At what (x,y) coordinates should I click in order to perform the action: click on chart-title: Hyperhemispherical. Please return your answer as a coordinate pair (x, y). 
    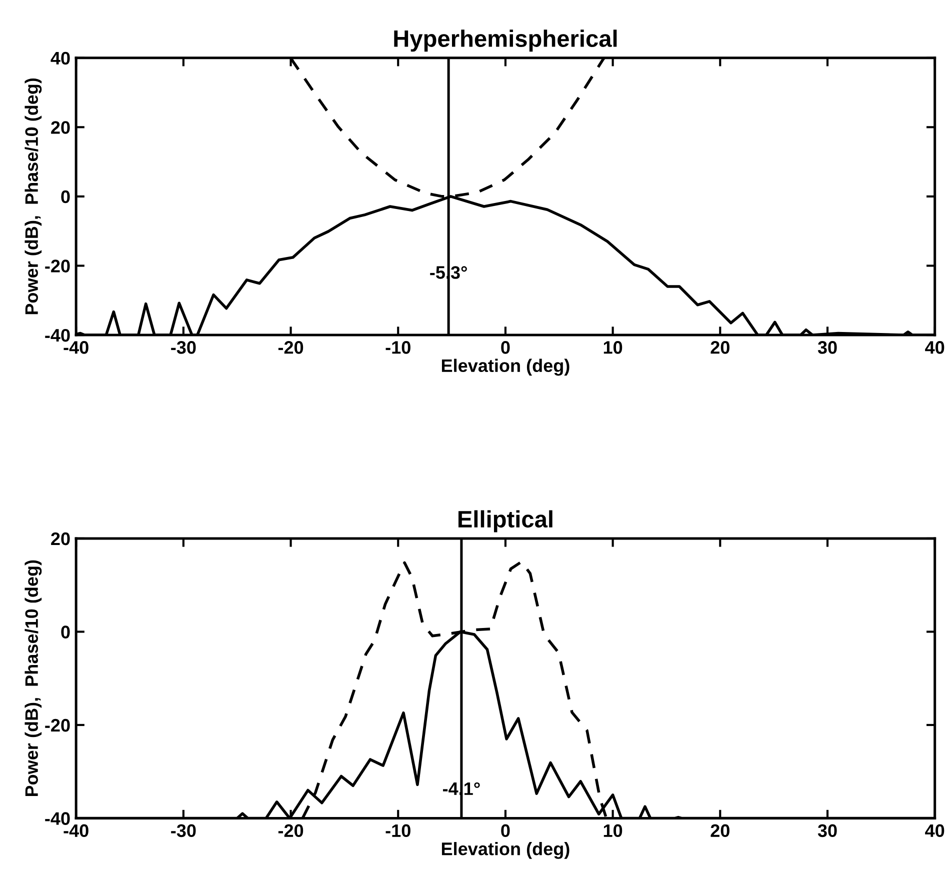
    Looking at the image, I should click on (505, 41).